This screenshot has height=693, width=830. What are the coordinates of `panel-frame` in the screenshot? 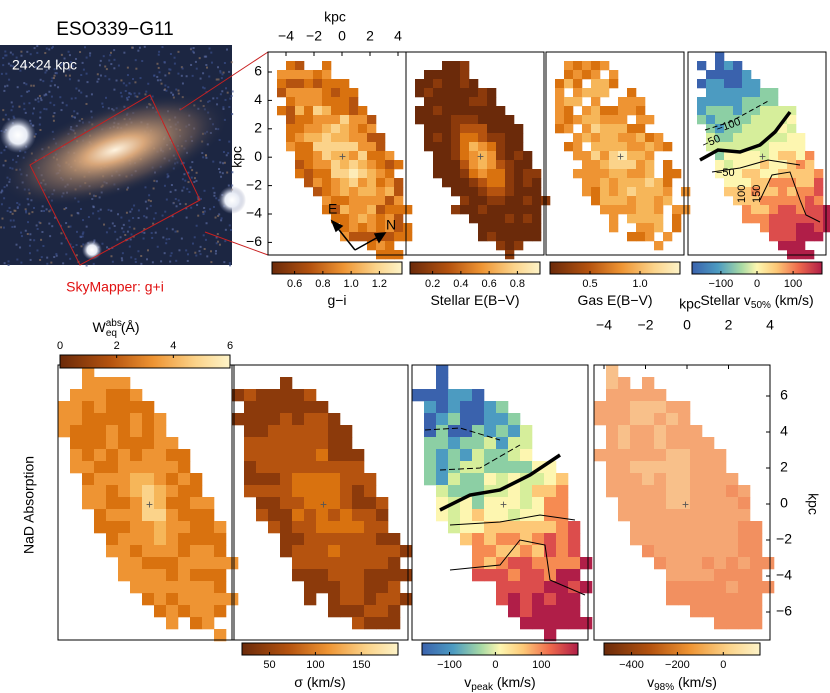 It's located at (757, 153).